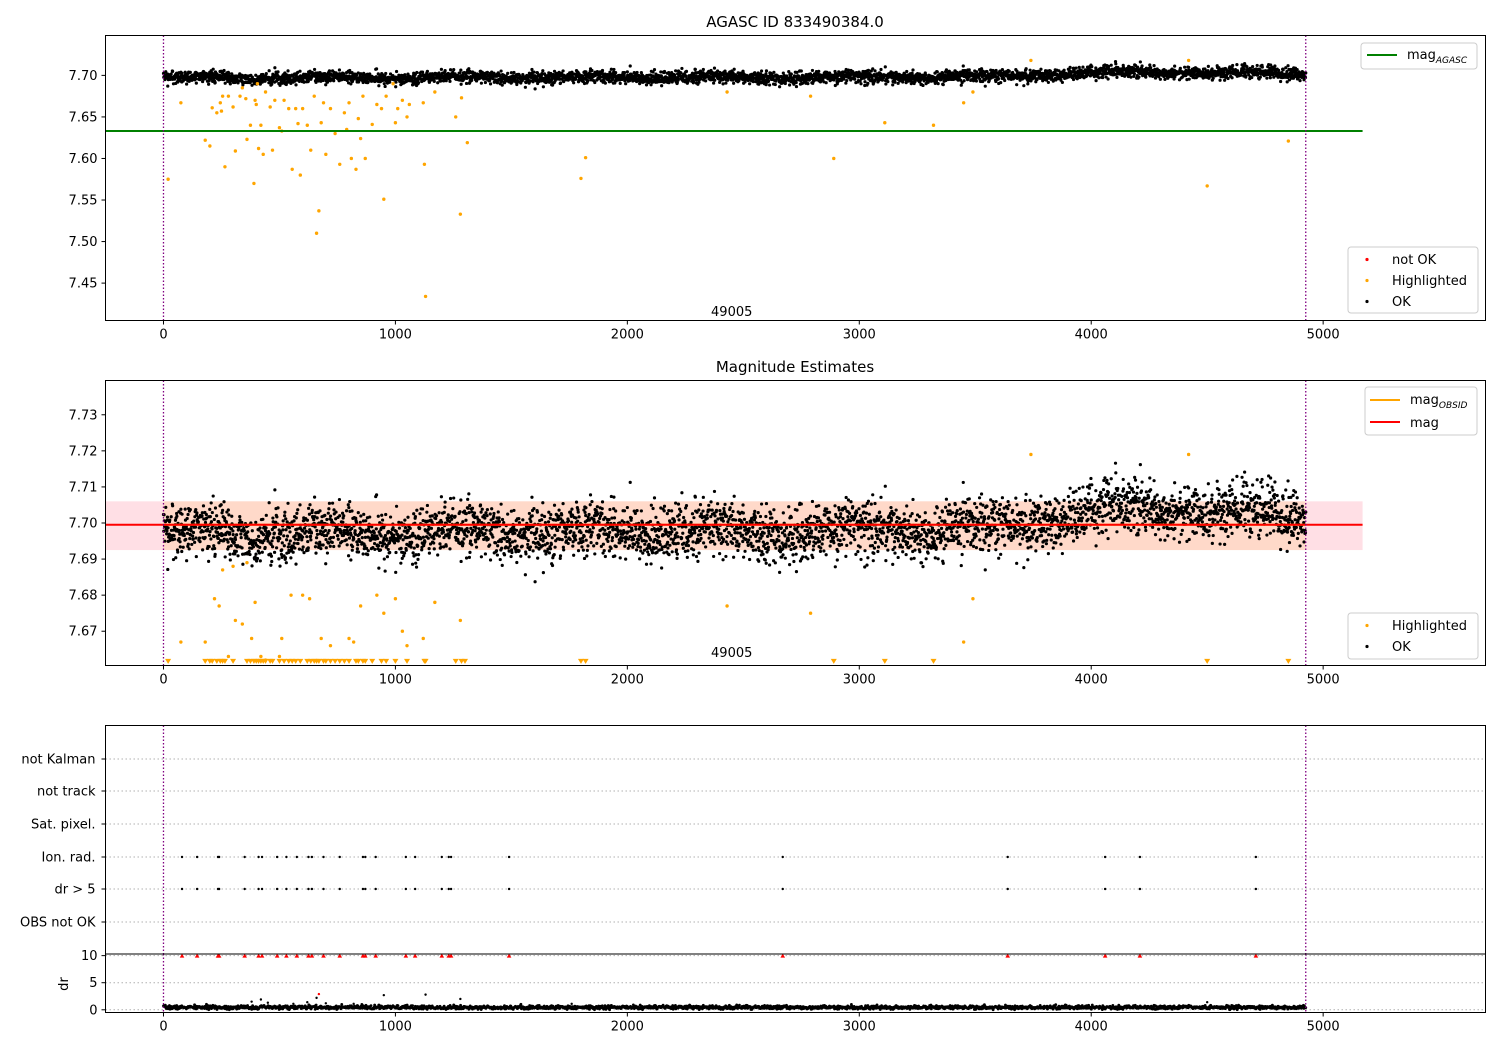  I want to click on panel-1-title: AGASC ID 833490384.0, so click(795, 22).